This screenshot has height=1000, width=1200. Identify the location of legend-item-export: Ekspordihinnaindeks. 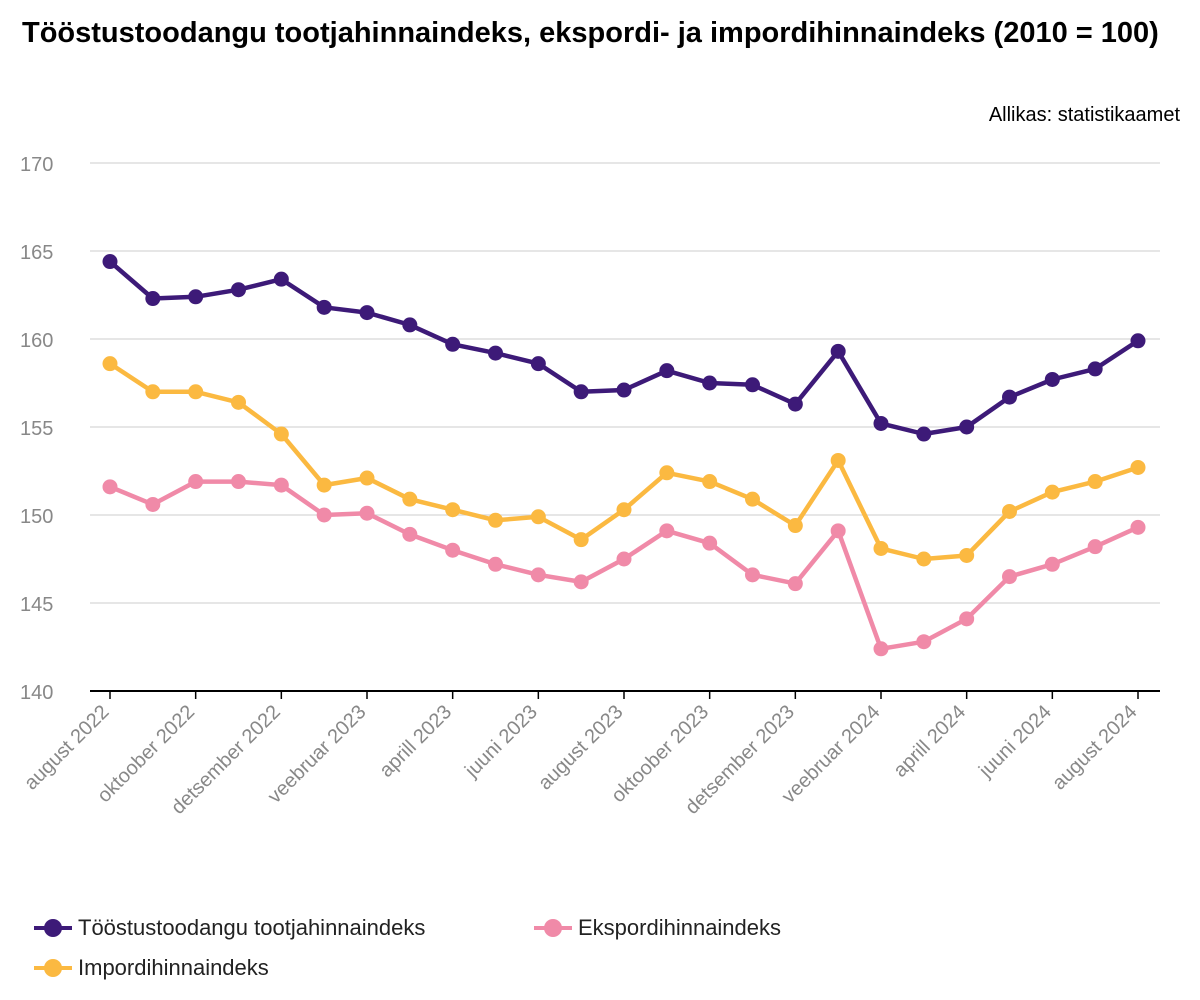
(657, 928).